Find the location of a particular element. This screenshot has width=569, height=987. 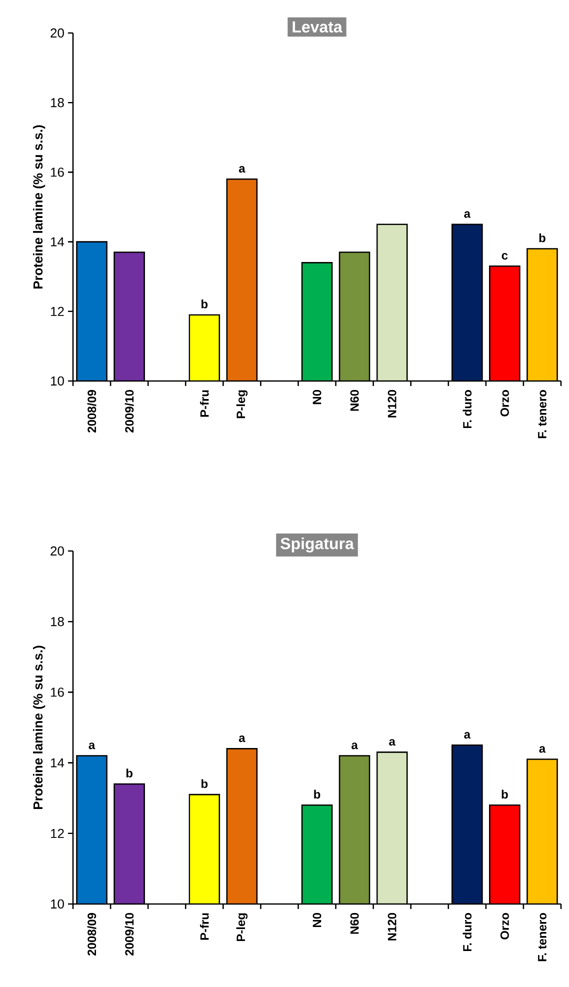

chart-title: Spigatura is located at coordinates (317, 545).